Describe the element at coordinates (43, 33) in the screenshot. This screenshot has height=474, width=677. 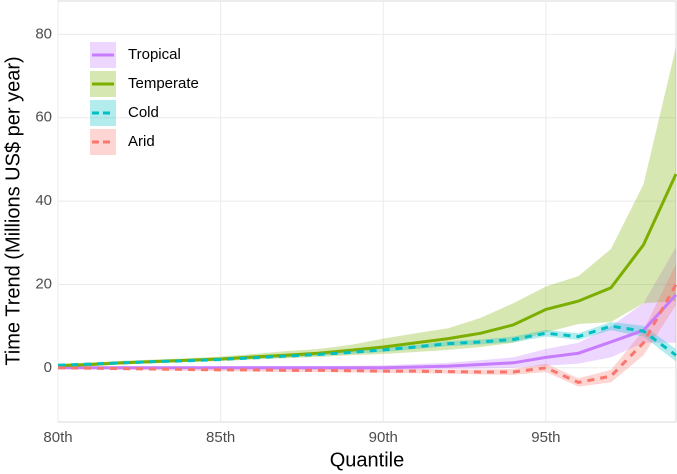
I see `y-tick-label: 80` at that location.